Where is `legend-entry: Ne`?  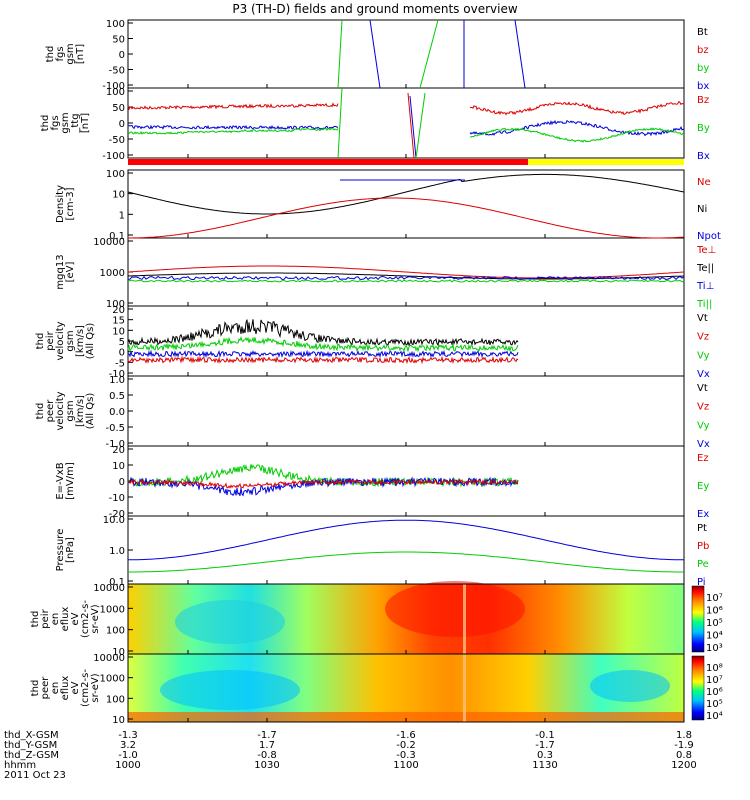 legend-entry: Ne is located at coordinates (704, 182).